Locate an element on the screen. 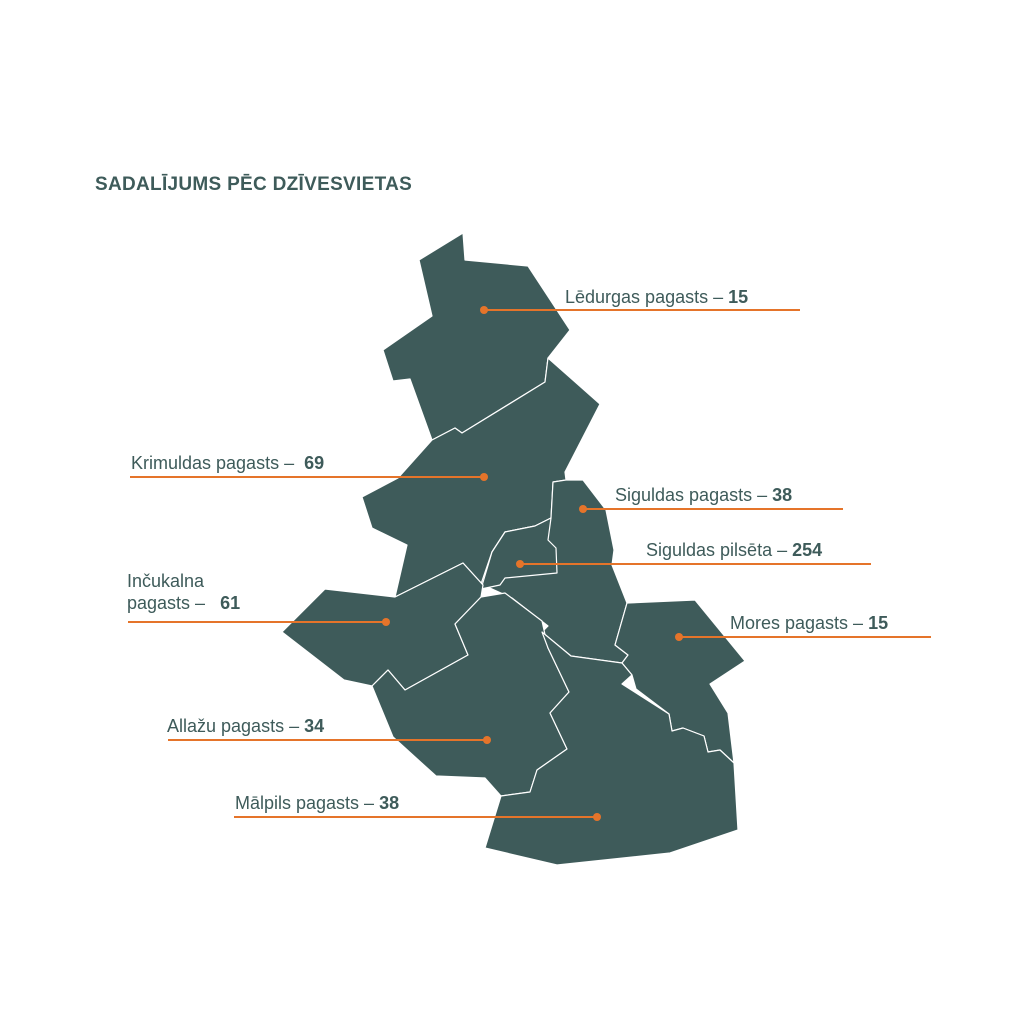 The image size is (1024, 1024). label-allazi: Allažu pagasts – 34 is located at coordinates (245, 726).